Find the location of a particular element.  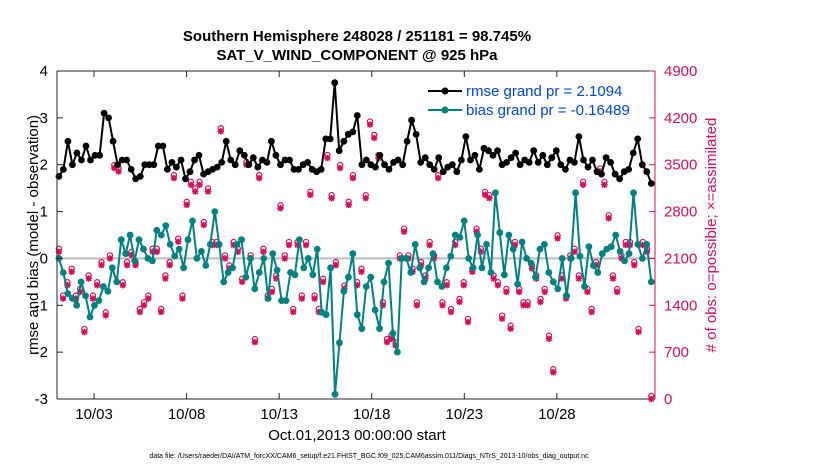

y-tick-left-label: -1 is located at coordinates (41, 305).